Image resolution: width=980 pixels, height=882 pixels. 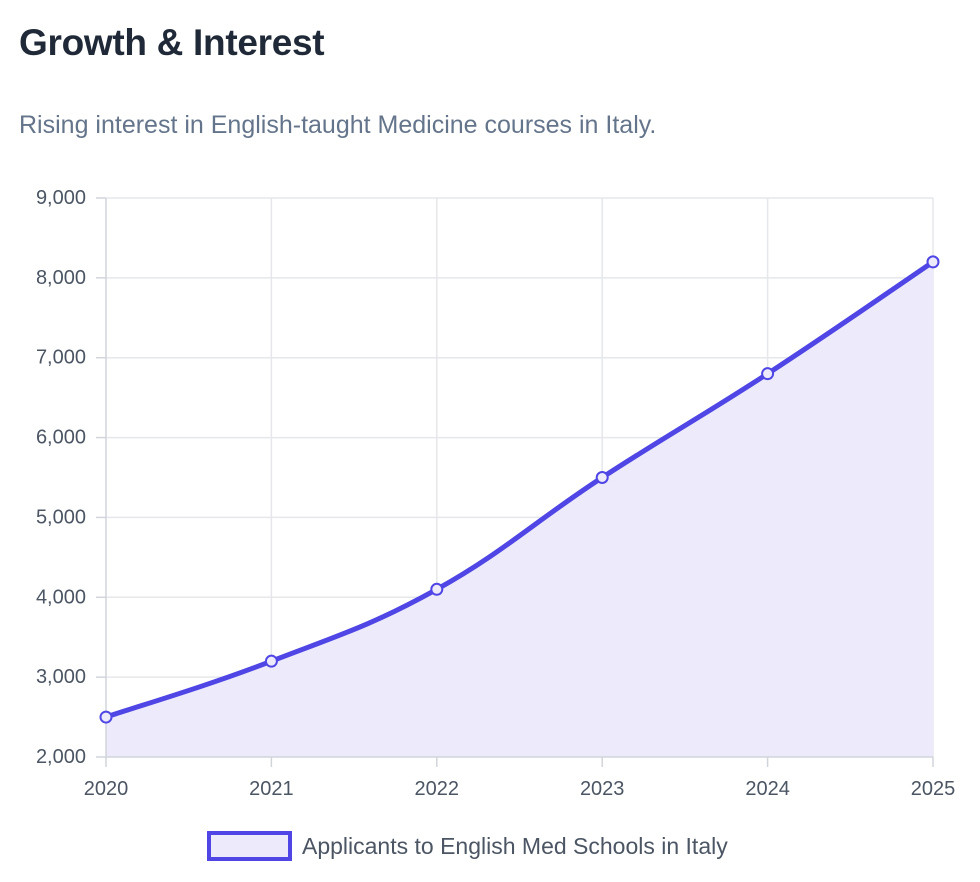 I want to click on x-tick-label: 2025, so click(x=933, y=789).